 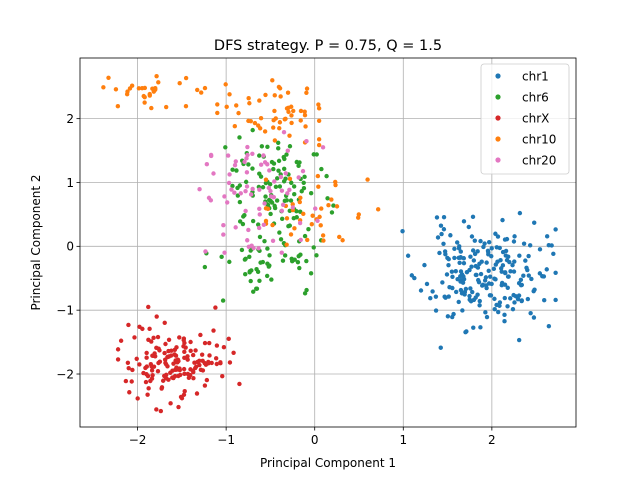 I want to click on legend-label-chrX: chrX, so click(x=535, y=118).